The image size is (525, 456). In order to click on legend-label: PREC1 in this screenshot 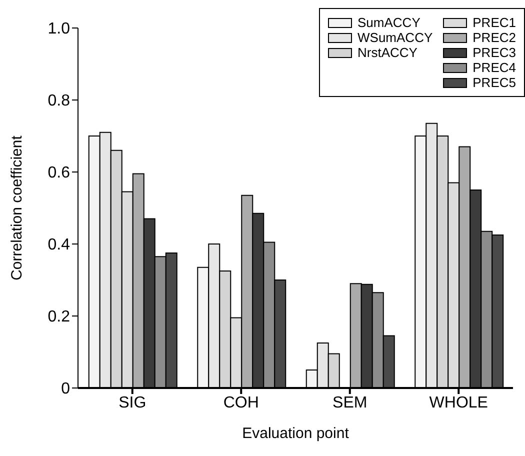, I will do `click(494, 22)`.